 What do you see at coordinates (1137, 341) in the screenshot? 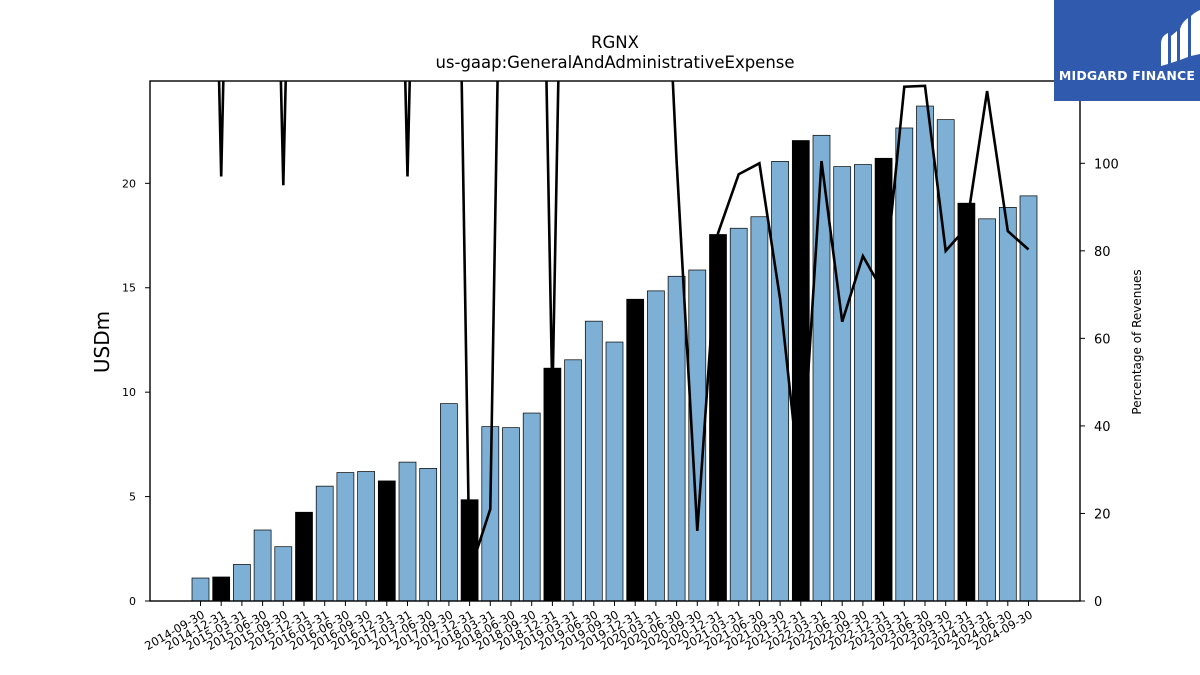
I see `y2-axis-label: Percentage of Revenues` at bounding box center [1137, 341].